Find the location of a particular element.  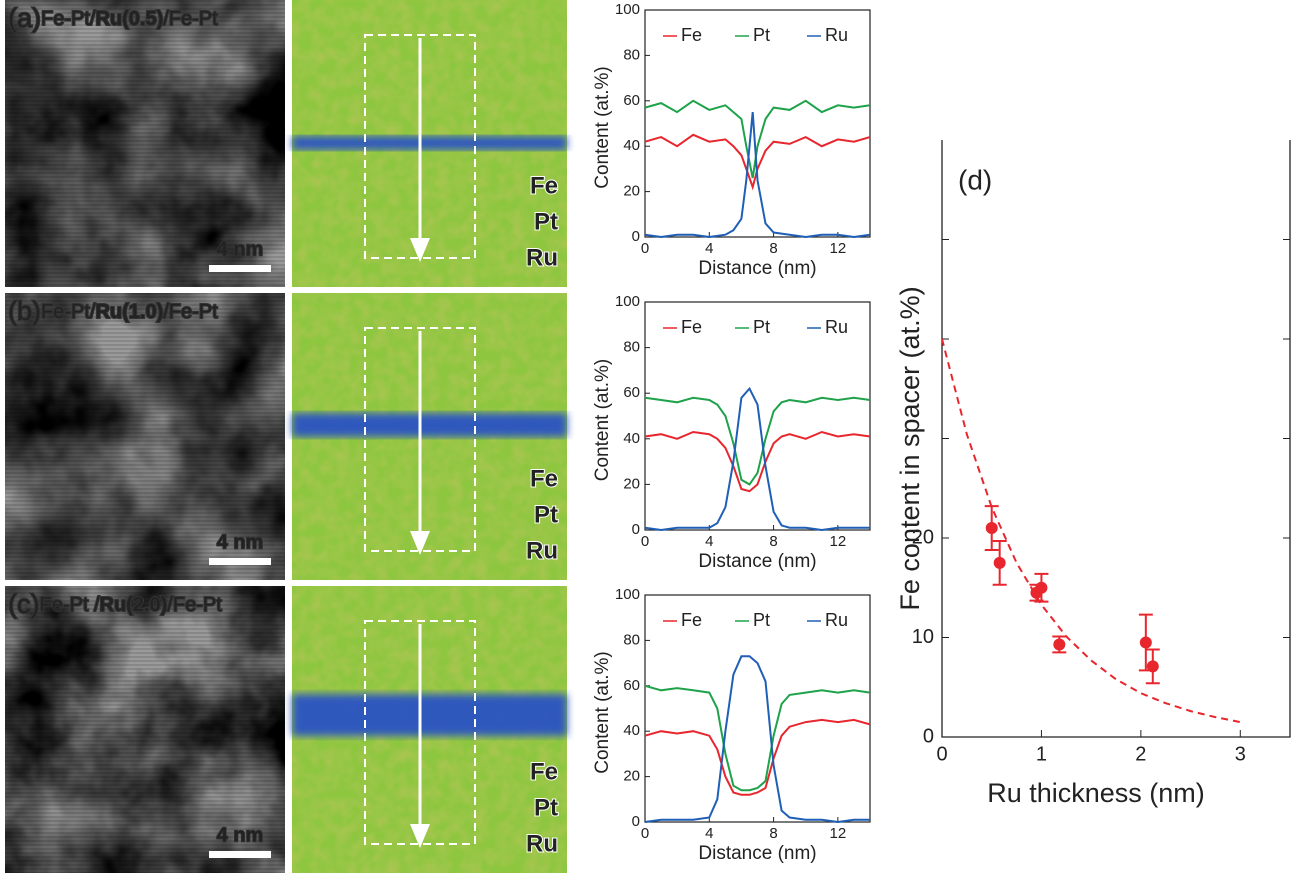

panel-title: (b)Fe-Pt/Ru(1.0)/Fe-Pt is located at coordinates (113, 311).